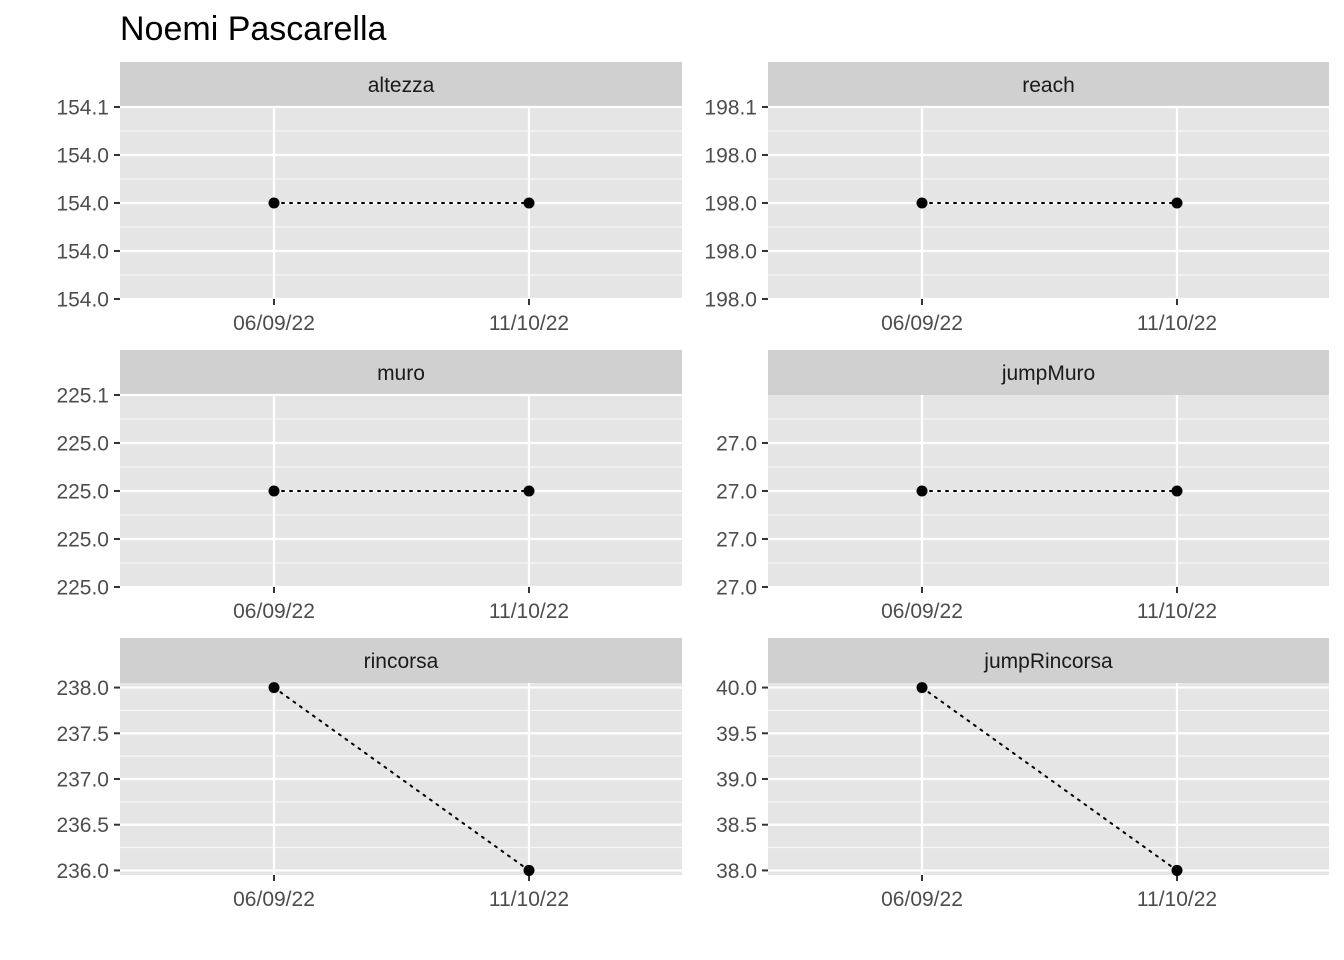  I want to click on strip-label: jumpMuro, so click(1048, 373).